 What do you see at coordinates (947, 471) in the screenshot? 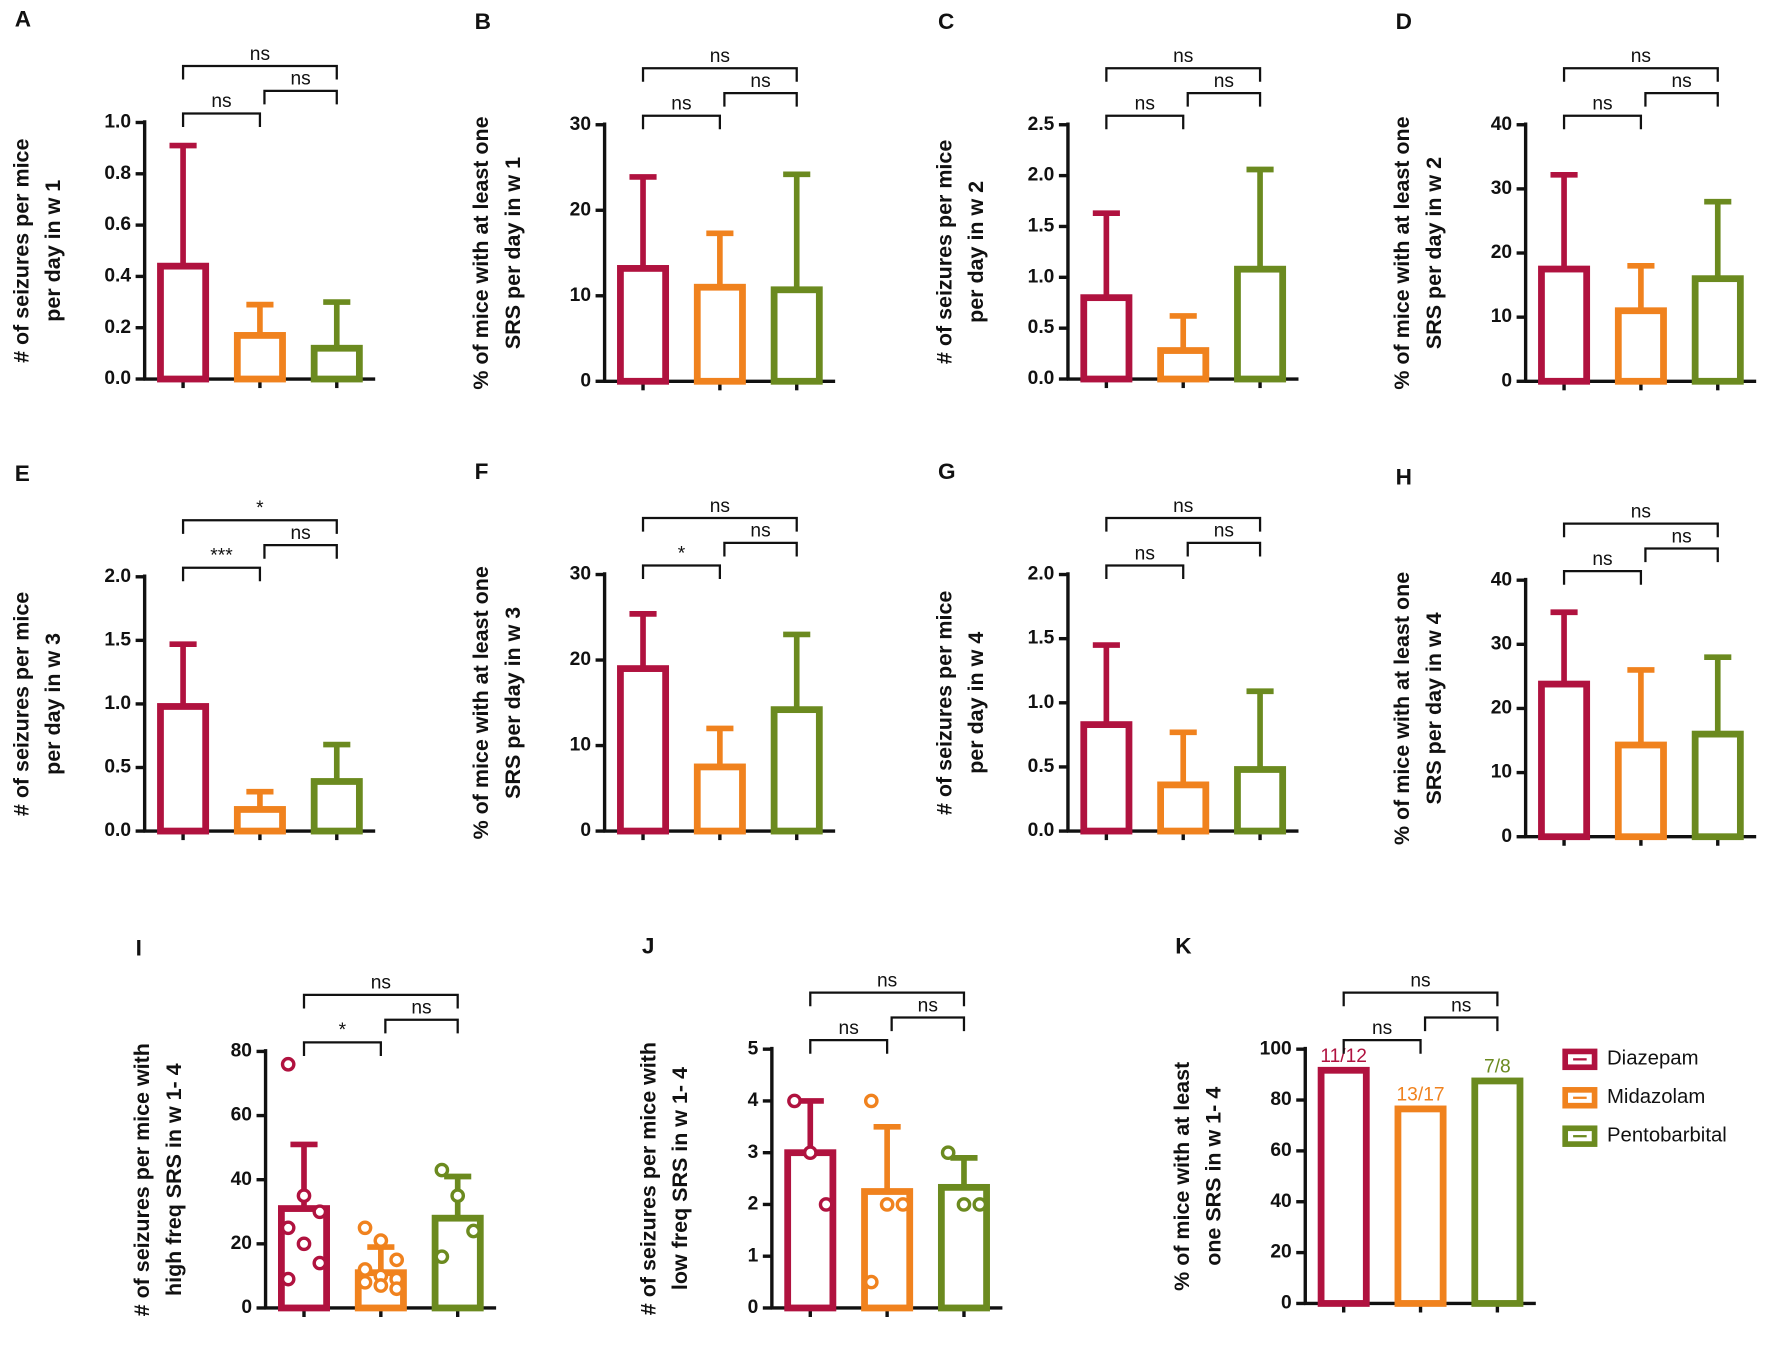
I see `panel-label: G` at bounding box center [947, 471].